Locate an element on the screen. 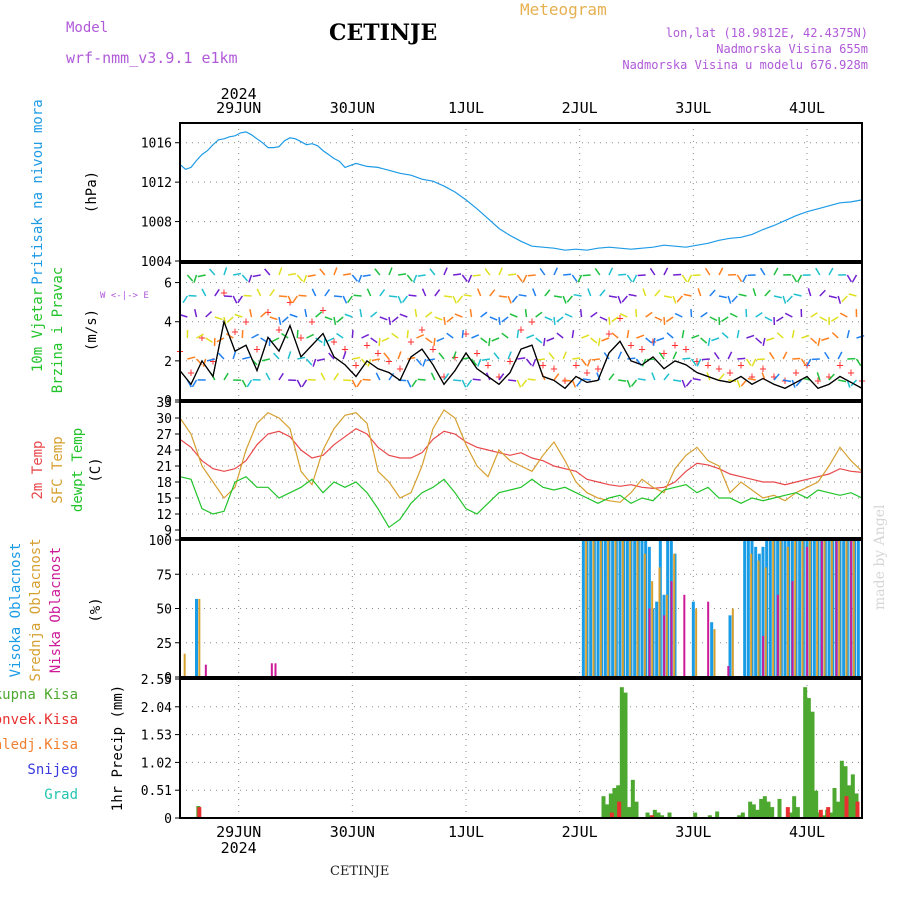  day-label-top: 29JUN is located at coordinates (238, 108).